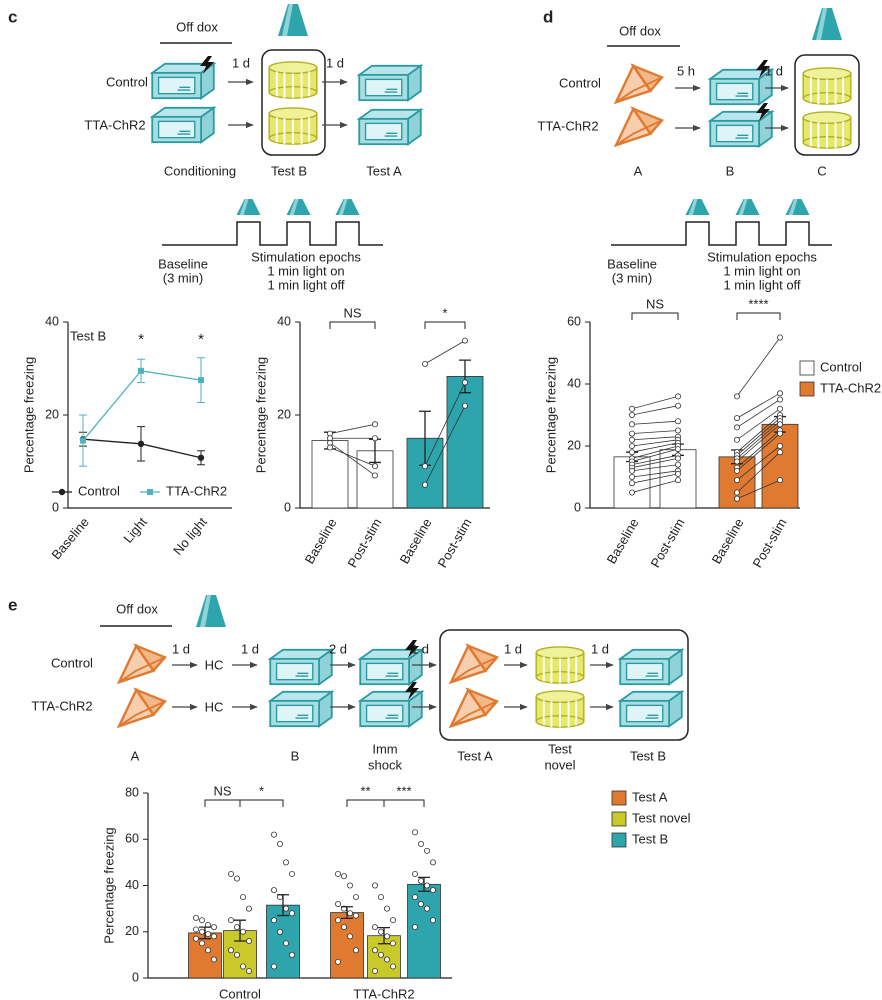 The height and width of the screenshot is (1000, 882). I want to click on stim-trace, so click(721, 233).